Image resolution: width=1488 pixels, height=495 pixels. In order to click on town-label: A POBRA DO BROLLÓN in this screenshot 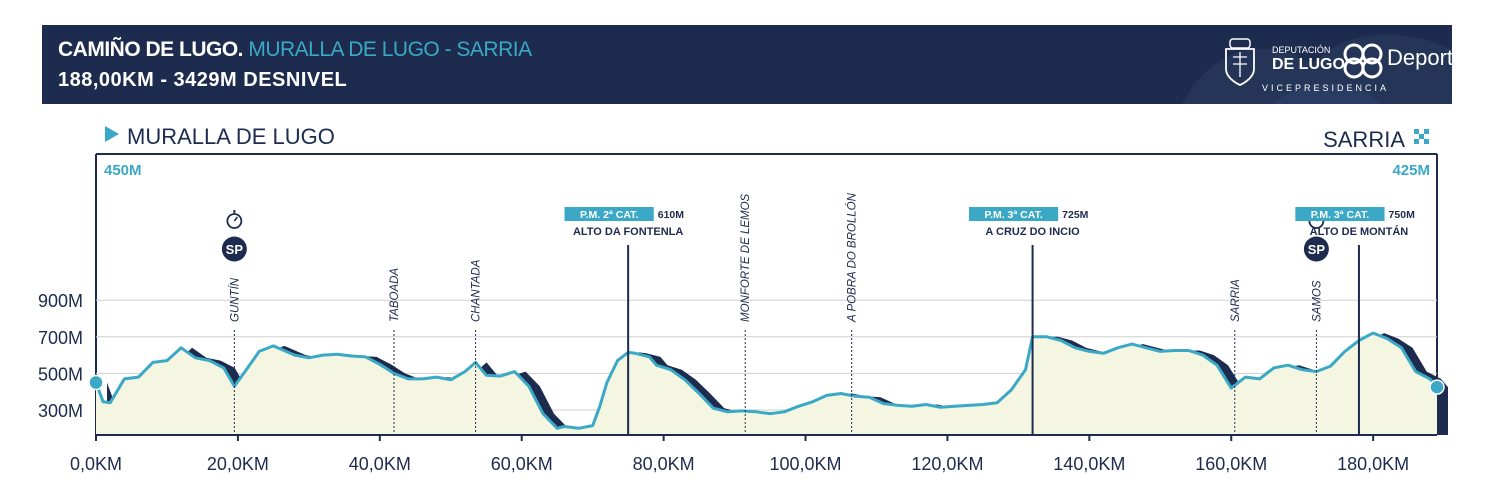, I will do `click(852, 257)`.